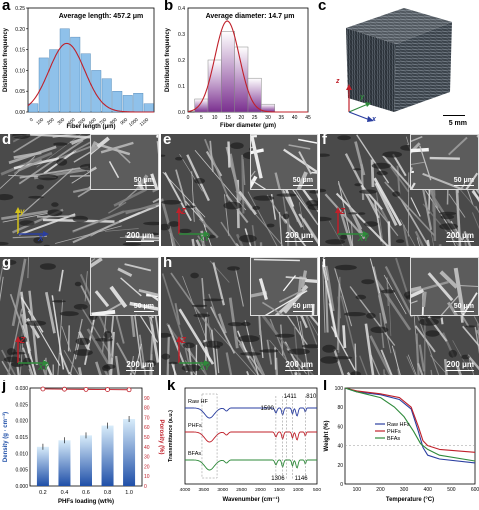 This screenshot has width=479, height=510. What do you see at coordinates (239, 316) in the screenshot?
I see `panel-h: 50 μm h 200 μm Z XY` at bounding box center [239, 316].